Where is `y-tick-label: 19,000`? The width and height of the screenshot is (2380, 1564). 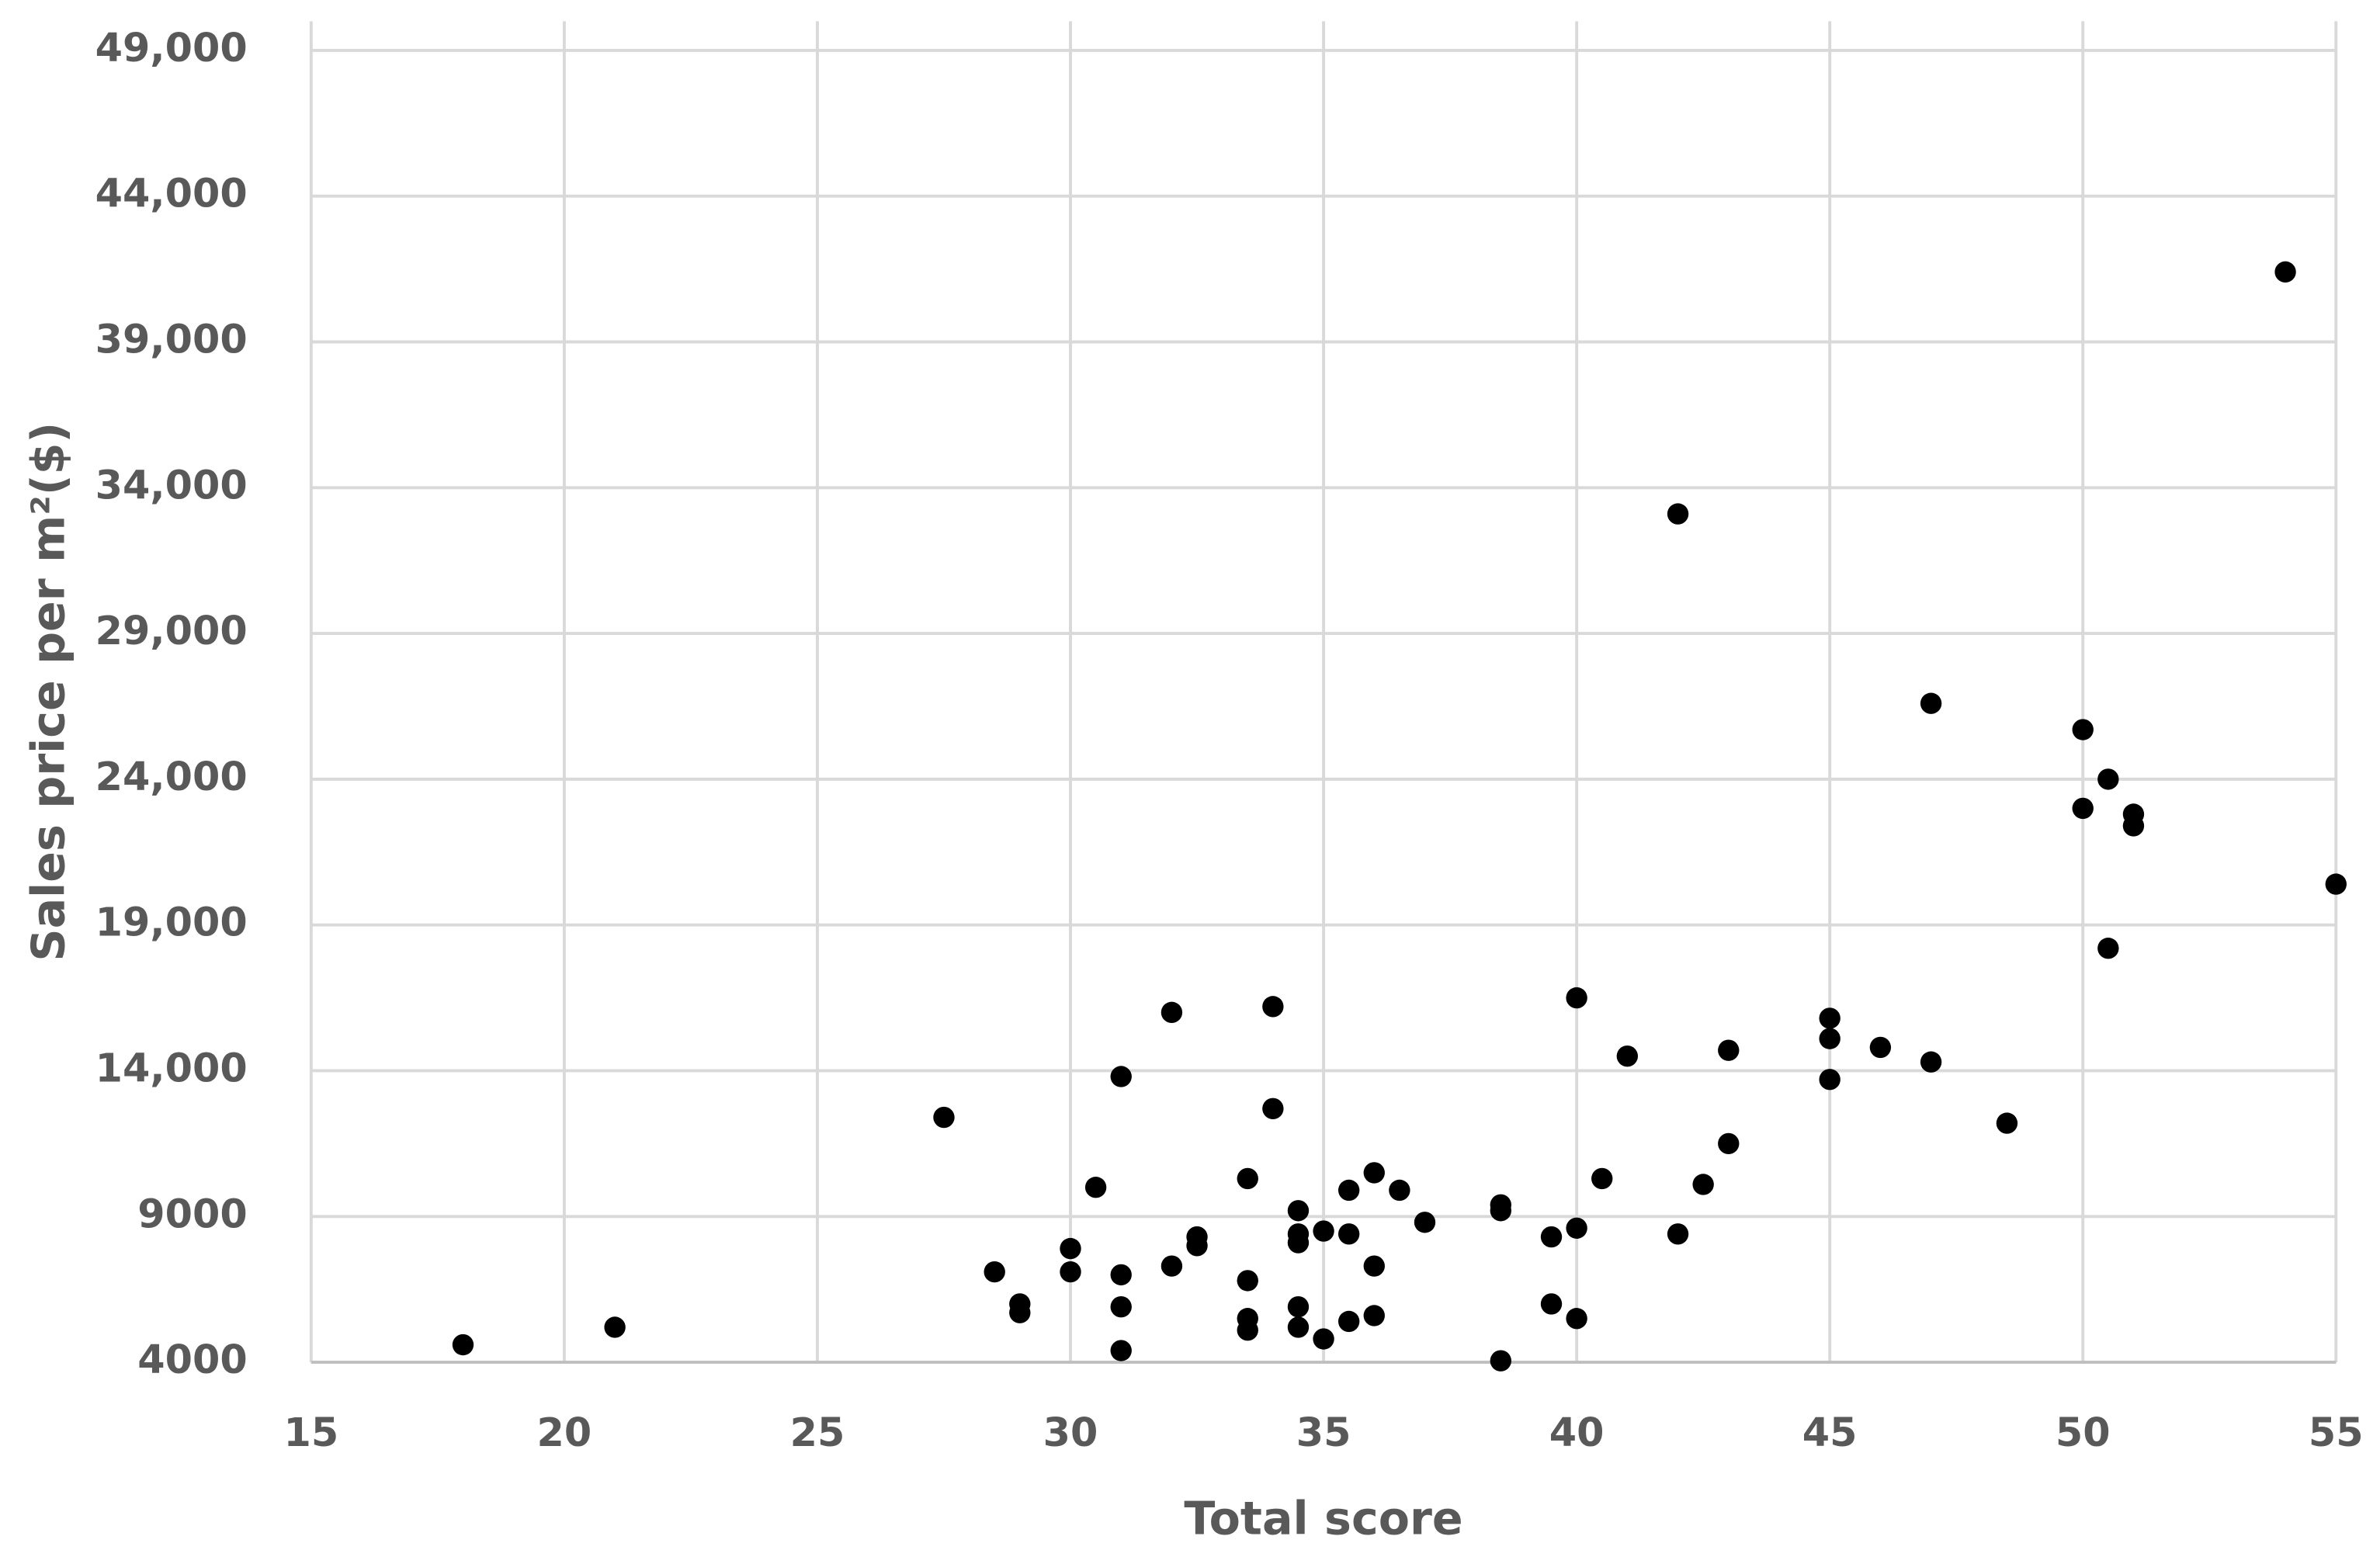
y-tick-label: 19,000 is located at coordinates (171, 922).